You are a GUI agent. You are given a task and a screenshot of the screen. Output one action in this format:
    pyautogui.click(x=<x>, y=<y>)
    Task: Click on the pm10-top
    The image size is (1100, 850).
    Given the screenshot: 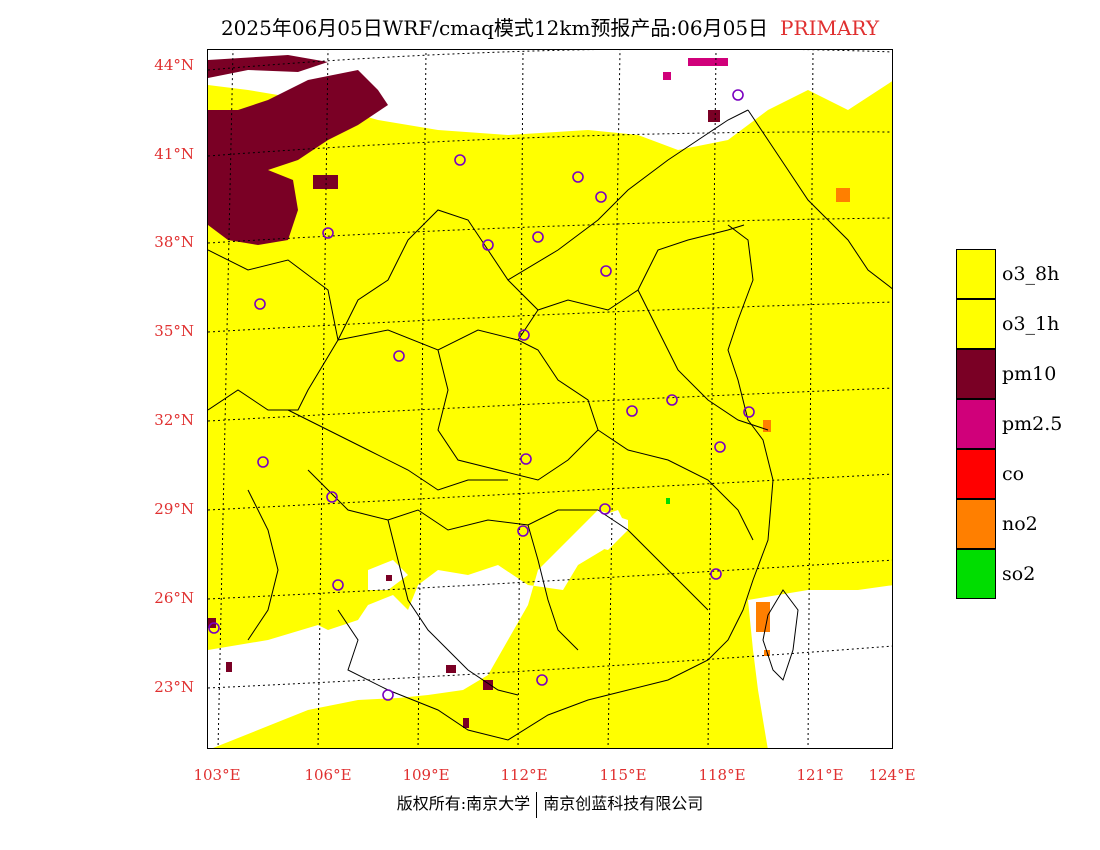 What is the action you would take?
    pyautogui.click(x=268, y=66)
    